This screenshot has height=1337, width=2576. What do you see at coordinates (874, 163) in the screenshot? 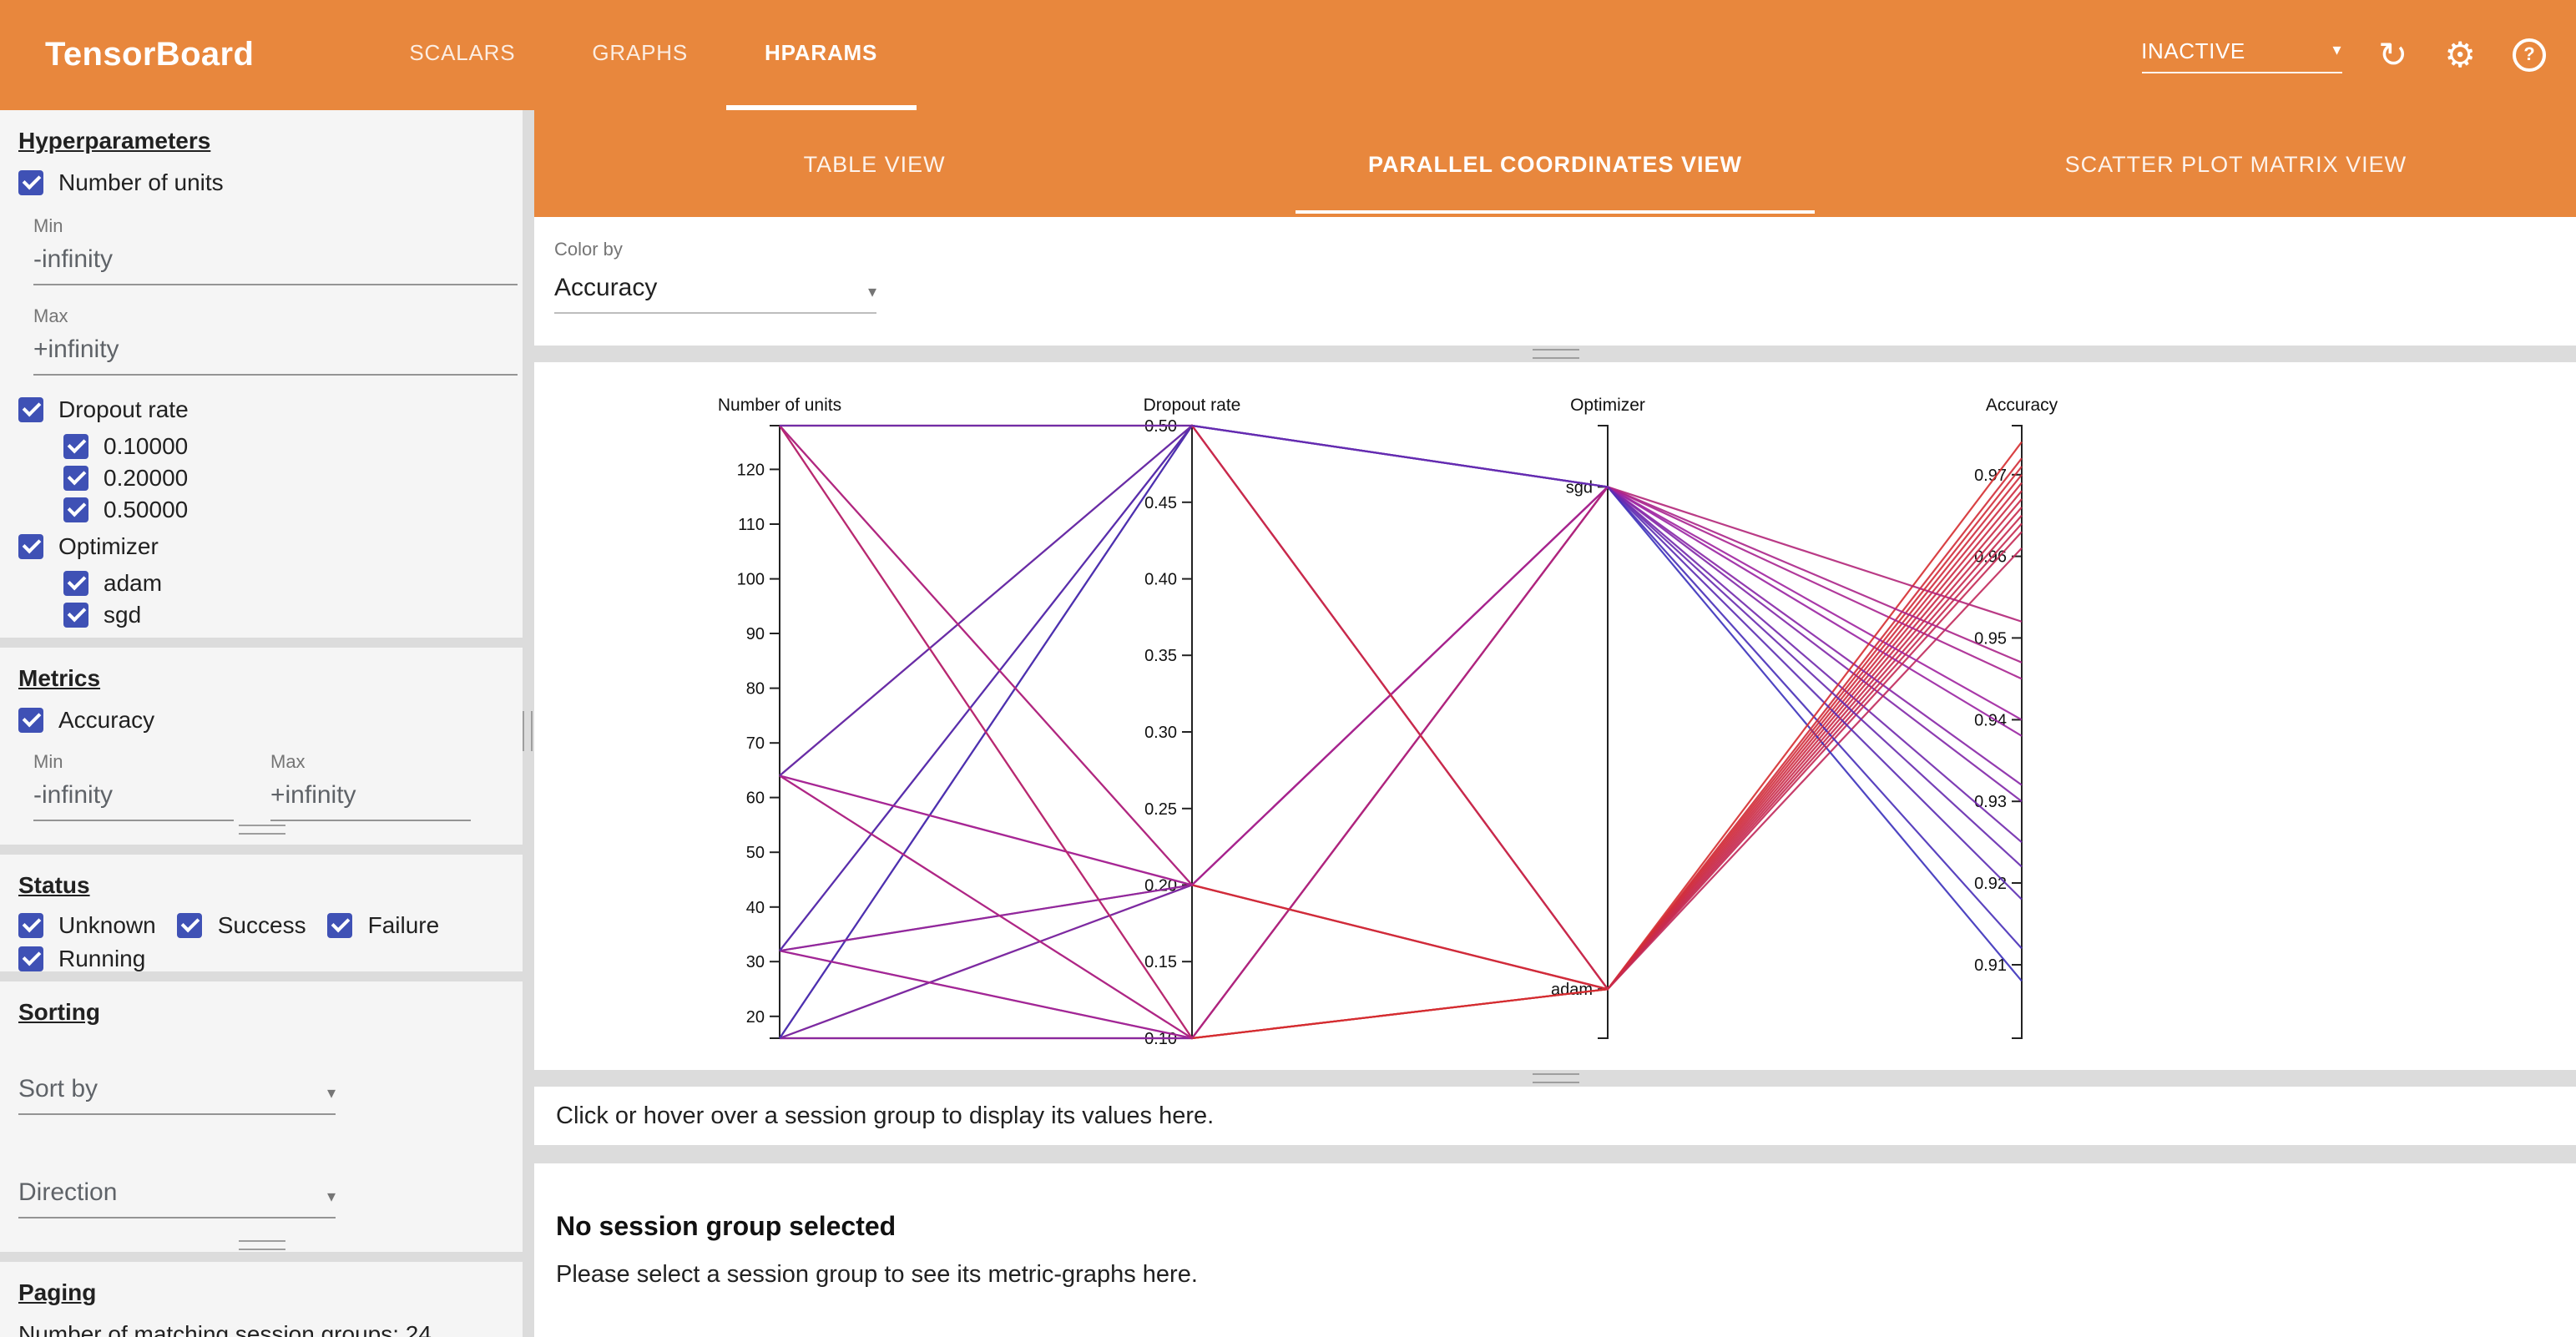
I see `tab-table-view: TABLE VIEW` at bounding box center [874, 163].